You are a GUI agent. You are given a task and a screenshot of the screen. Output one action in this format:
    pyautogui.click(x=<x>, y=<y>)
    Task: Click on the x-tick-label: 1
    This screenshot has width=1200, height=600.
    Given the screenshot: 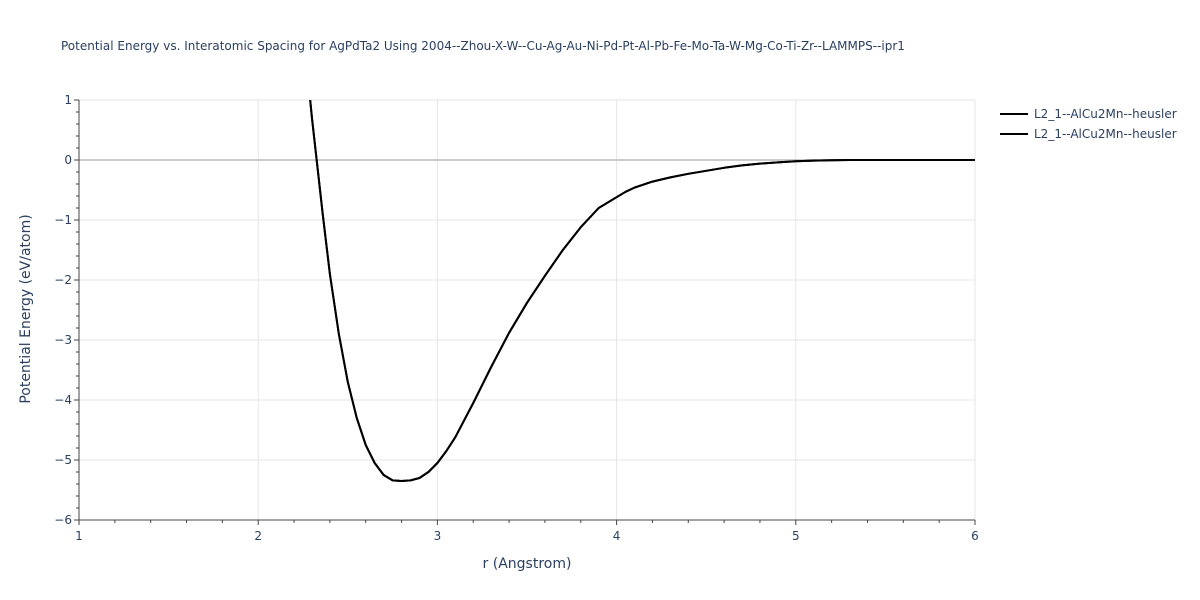 What is the action you would take?
    pyautogui.click(x=79, y=536)
    